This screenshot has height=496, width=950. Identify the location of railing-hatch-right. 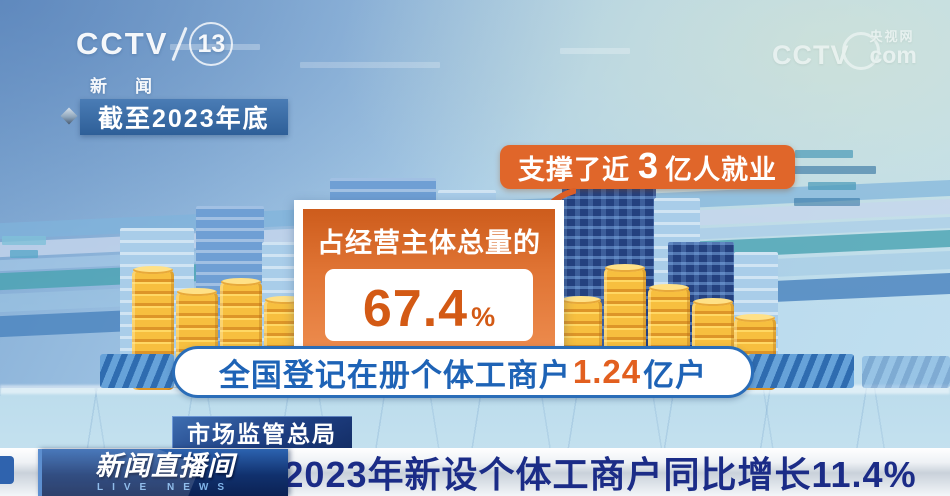
(801, 371).